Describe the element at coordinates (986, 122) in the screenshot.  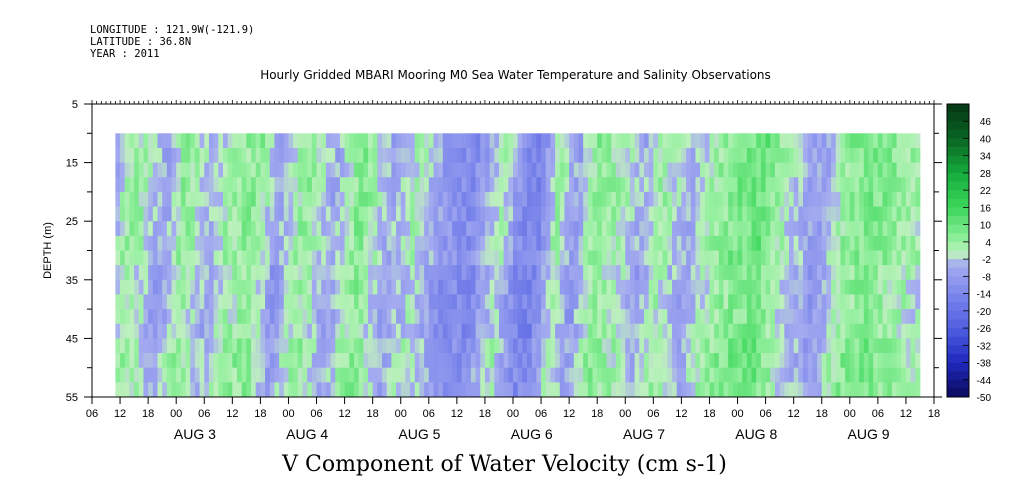
I see `colorbar-label: 46` at that location.